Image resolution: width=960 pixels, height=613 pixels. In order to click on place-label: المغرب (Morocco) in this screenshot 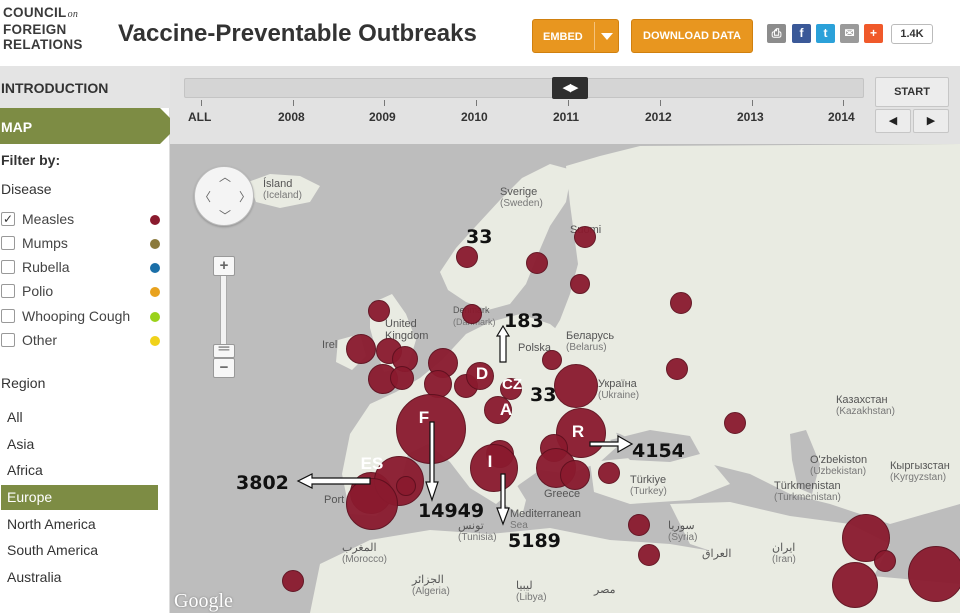, I will do `click(365, 553)`.